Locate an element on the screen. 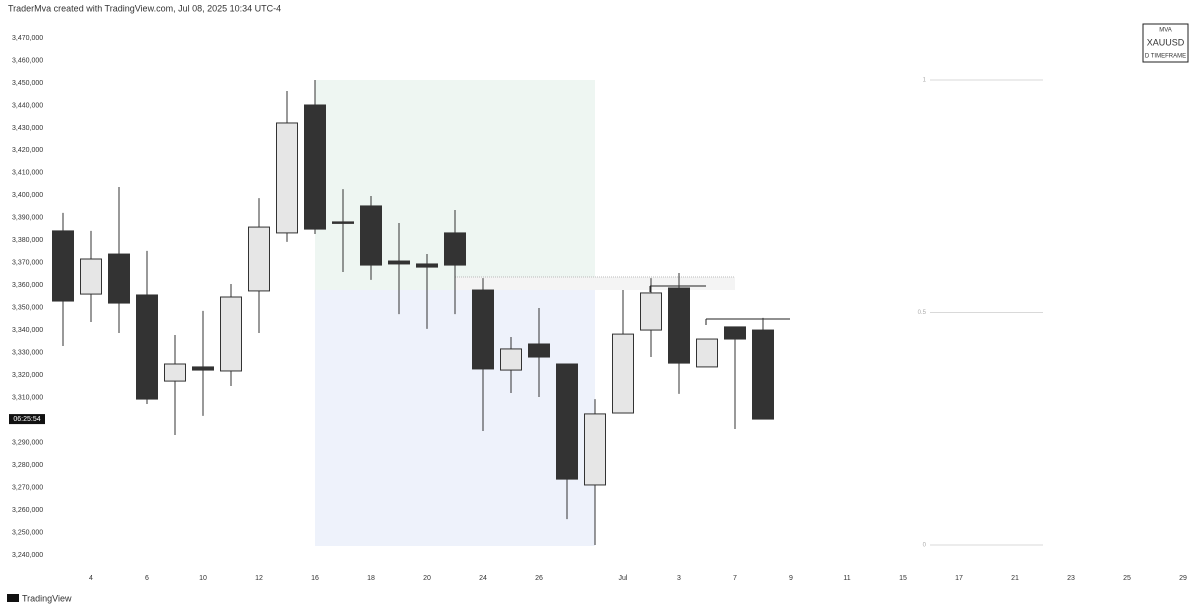 This screenshot has width=1200, height=610. y-tick-label: 3,470,000 is located at coordinates (27, 38).